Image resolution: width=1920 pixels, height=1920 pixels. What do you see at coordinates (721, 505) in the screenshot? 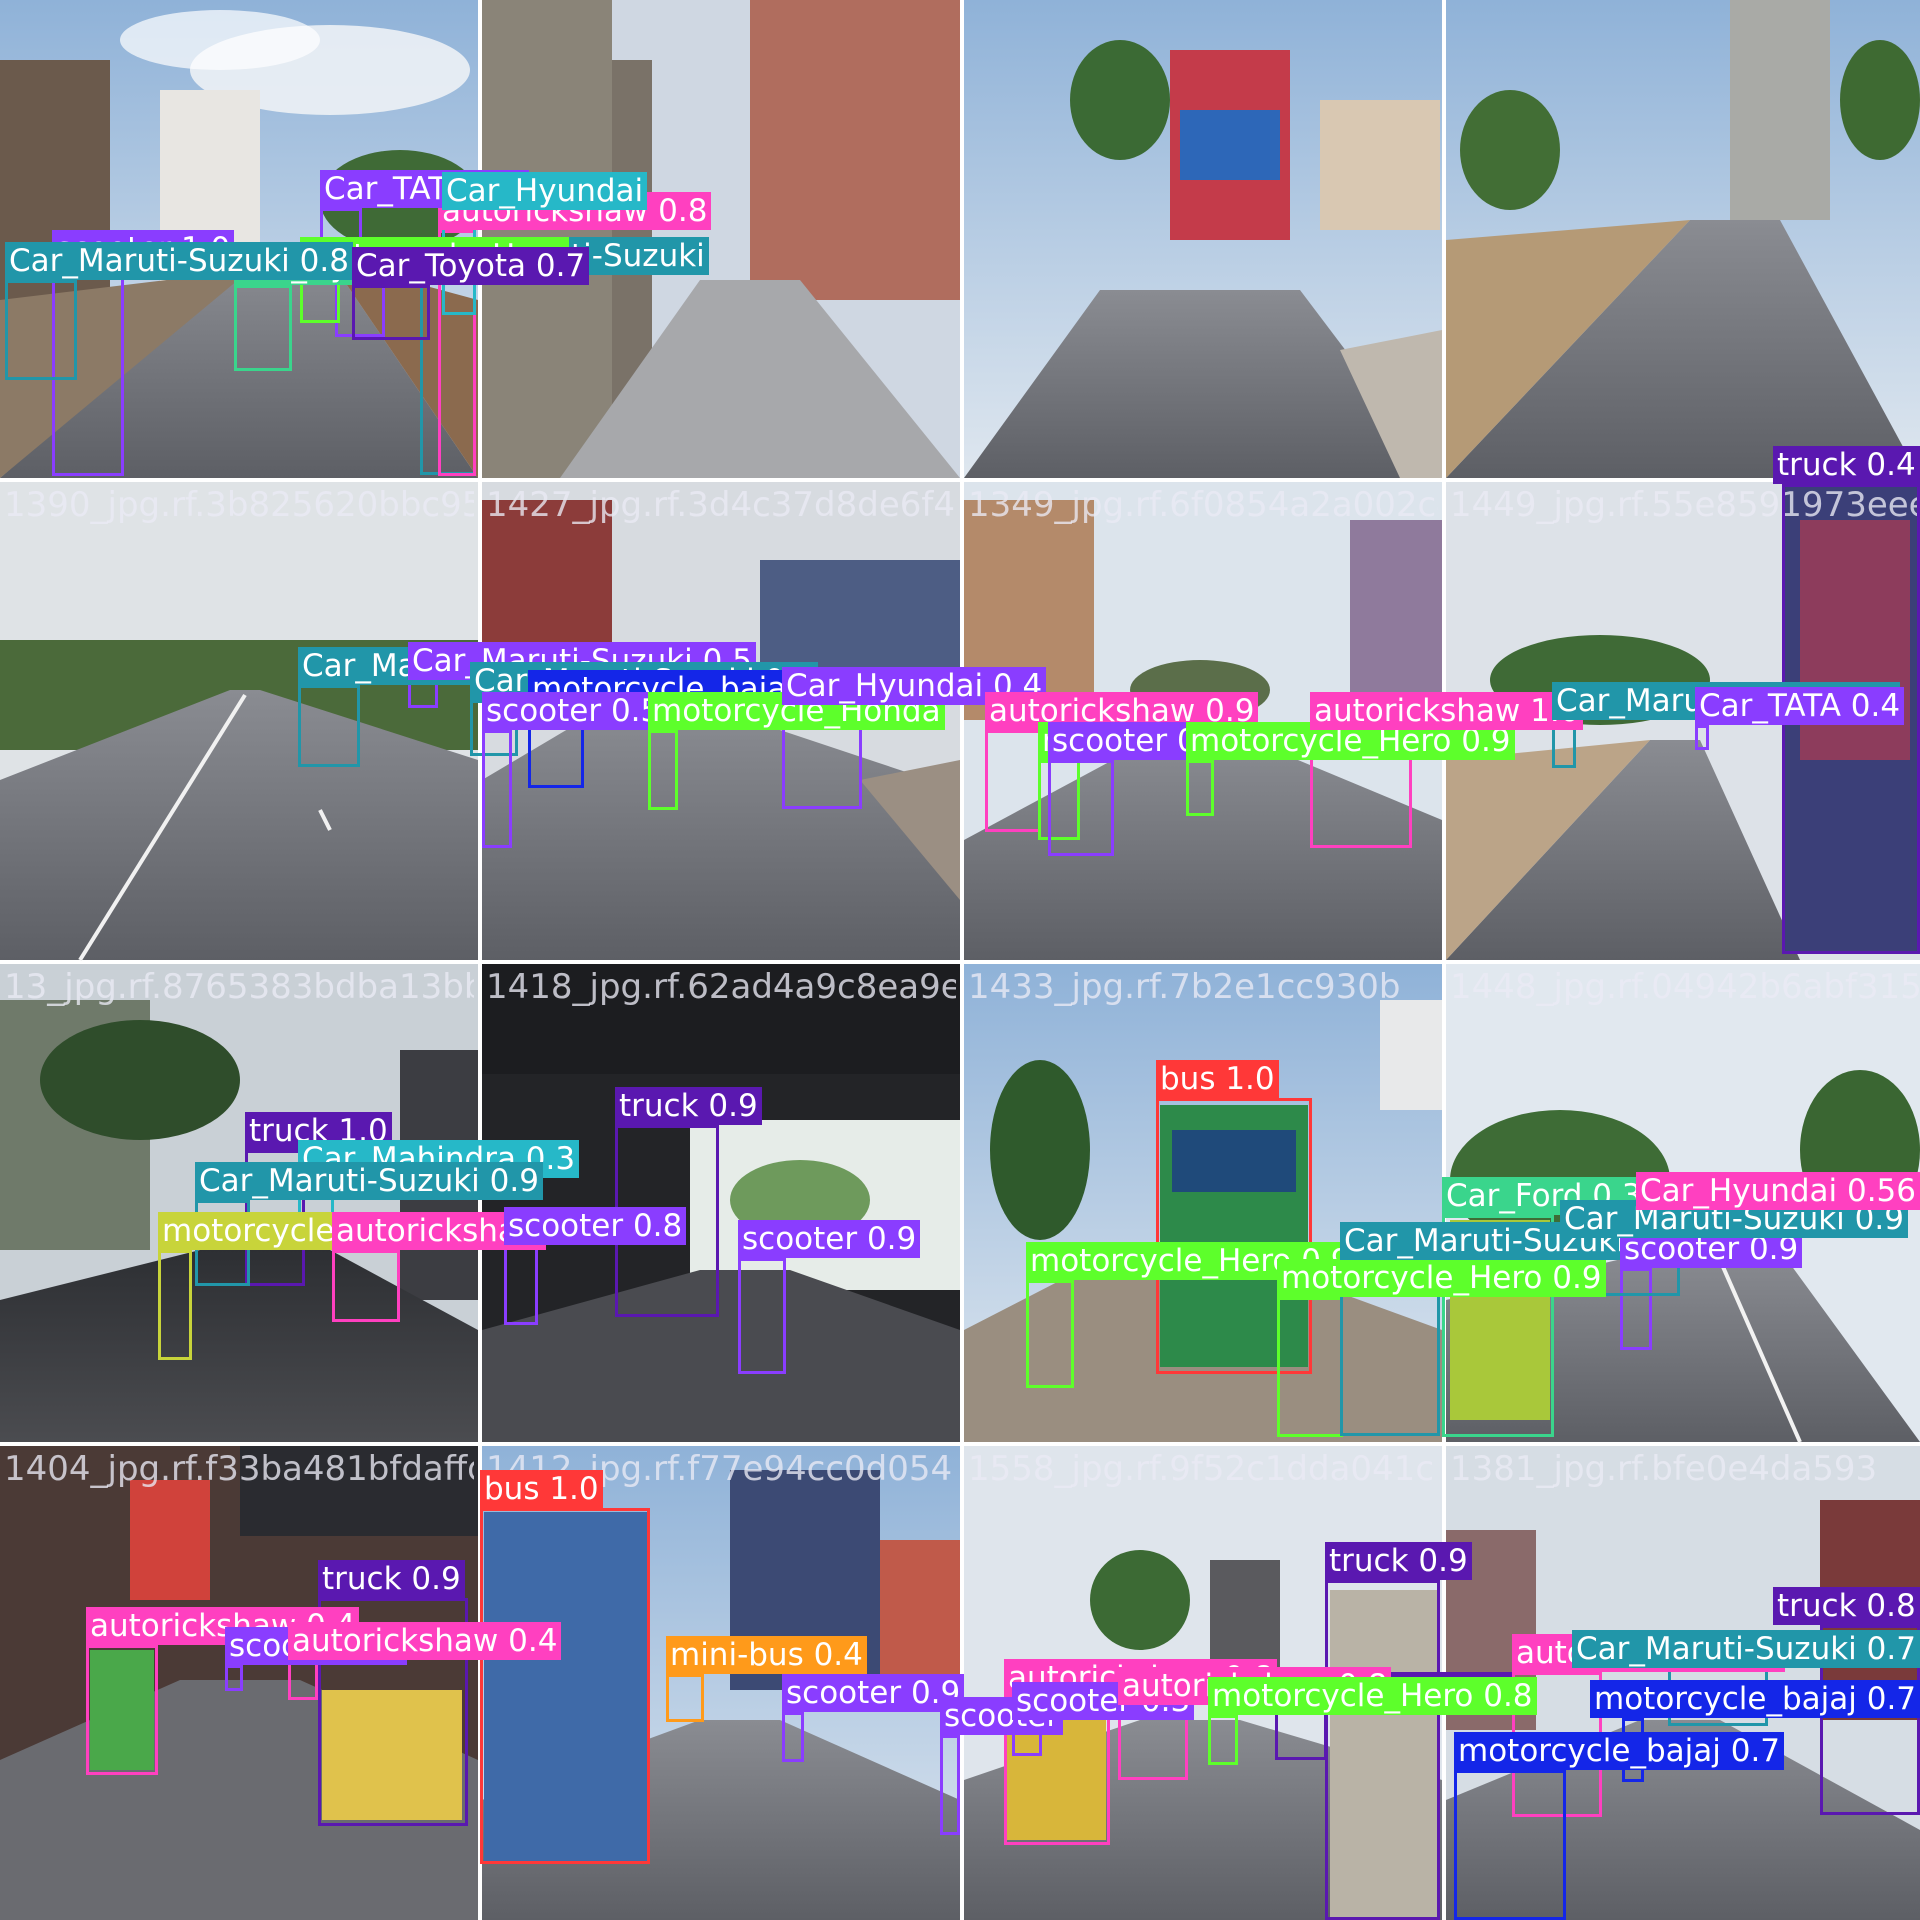
I see `tile-filename: 1427_jpg.rf.3d4c37d8de6f4c299d` at bounding box center [721, 505].